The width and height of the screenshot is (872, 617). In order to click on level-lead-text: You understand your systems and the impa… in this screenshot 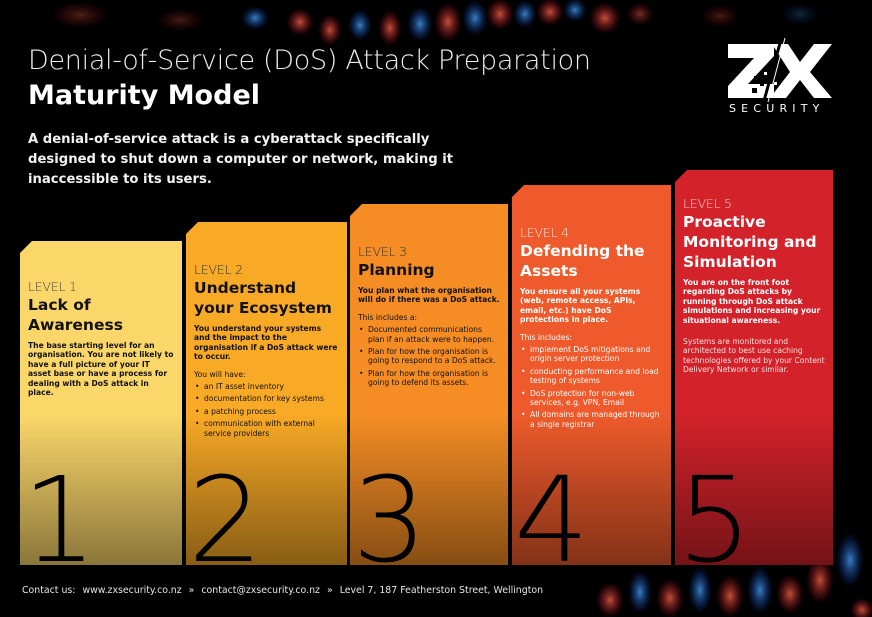, I will do `click(266, 343)`.